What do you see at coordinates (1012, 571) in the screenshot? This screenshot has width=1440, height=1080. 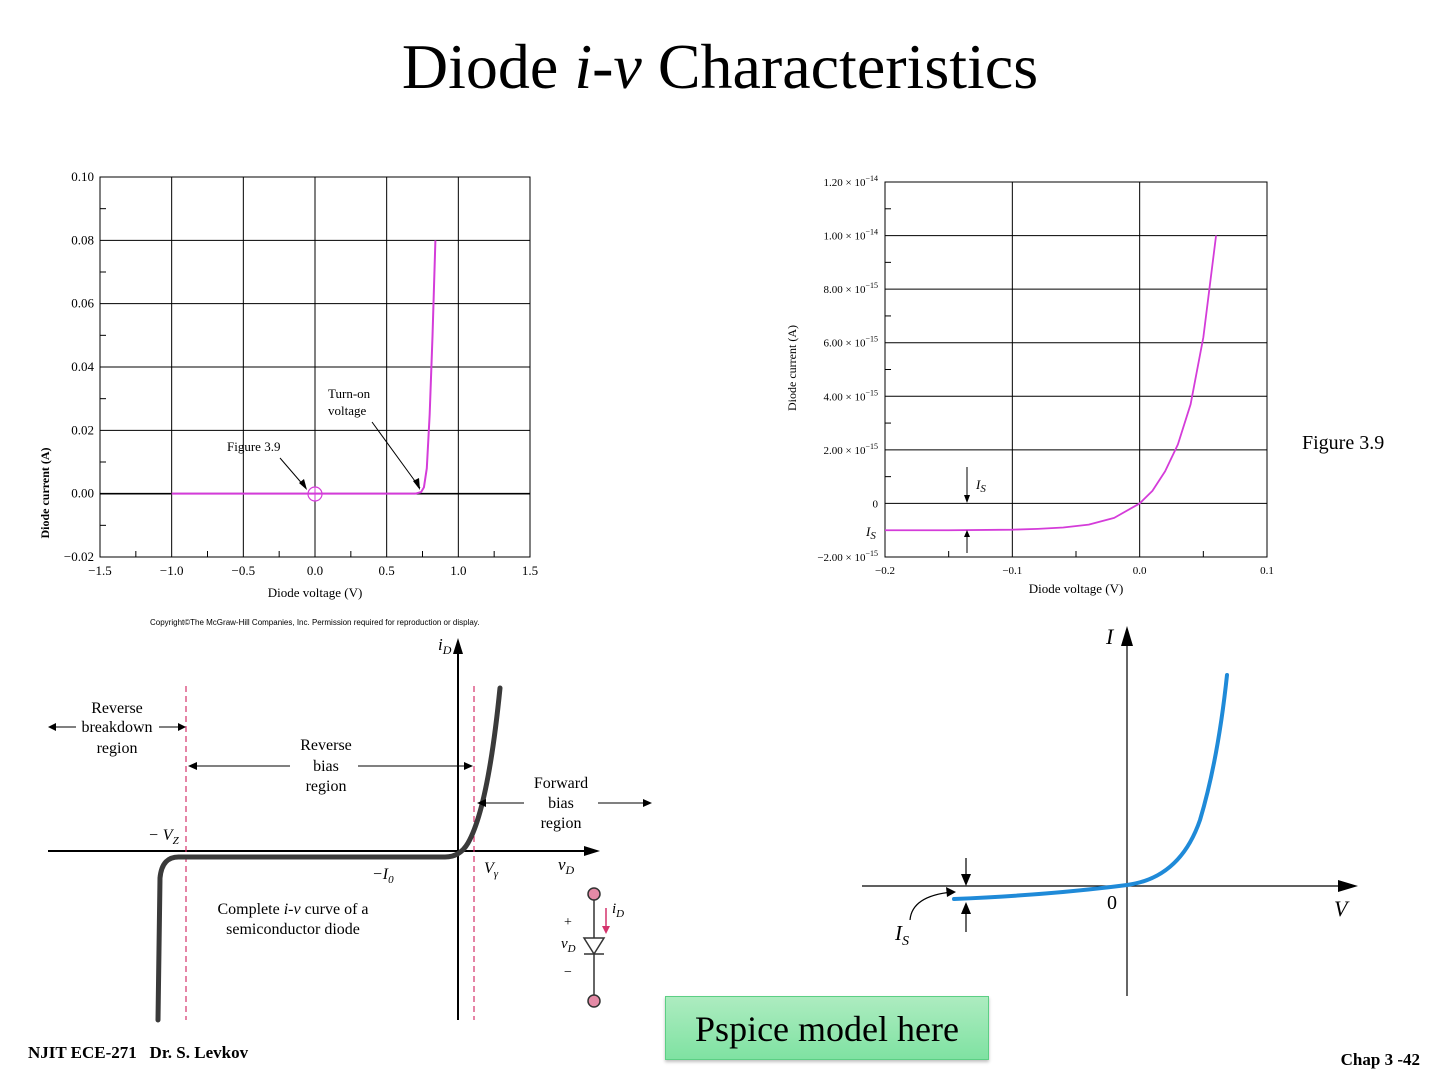 I see `chart2-xtick: −0.1` at bounding box center [1012, 571].